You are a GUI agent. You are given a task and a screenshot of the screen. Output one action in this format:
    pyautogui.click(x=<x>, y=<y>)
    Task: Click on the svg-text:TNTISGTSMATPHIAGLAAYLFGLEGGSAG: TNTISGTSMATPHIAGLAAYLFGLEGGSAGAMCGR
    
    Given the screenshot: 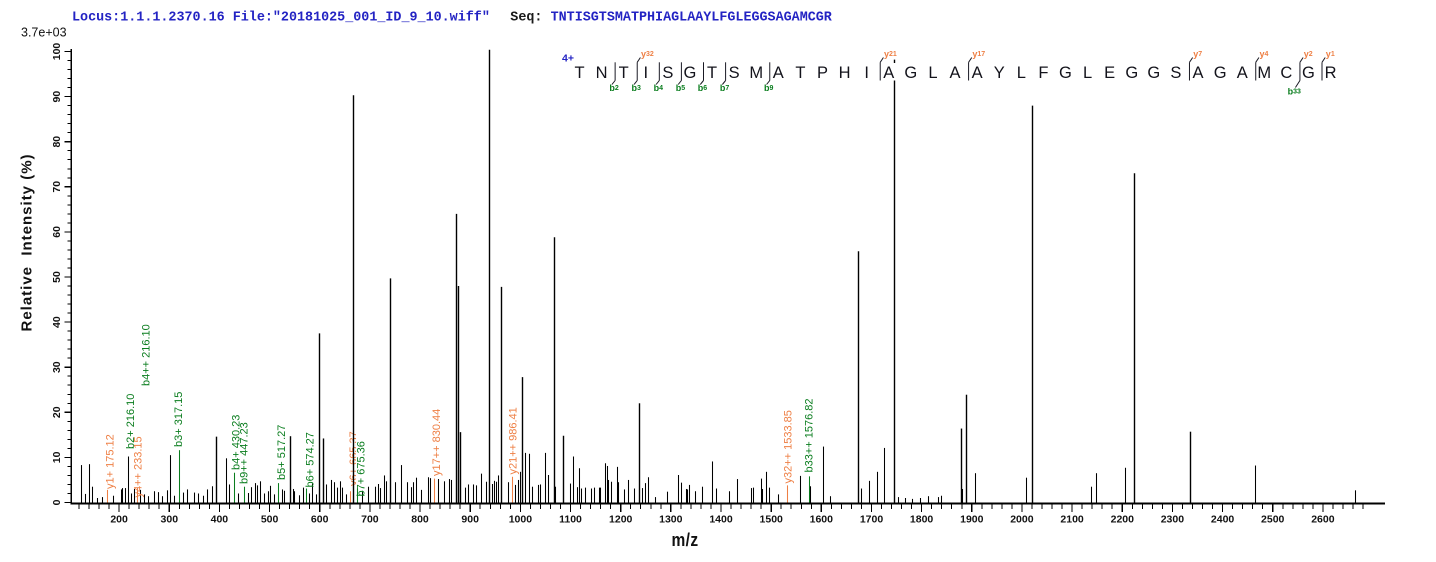 What is the action you would take?
    pyautogui.click(x=692, y=18)
    